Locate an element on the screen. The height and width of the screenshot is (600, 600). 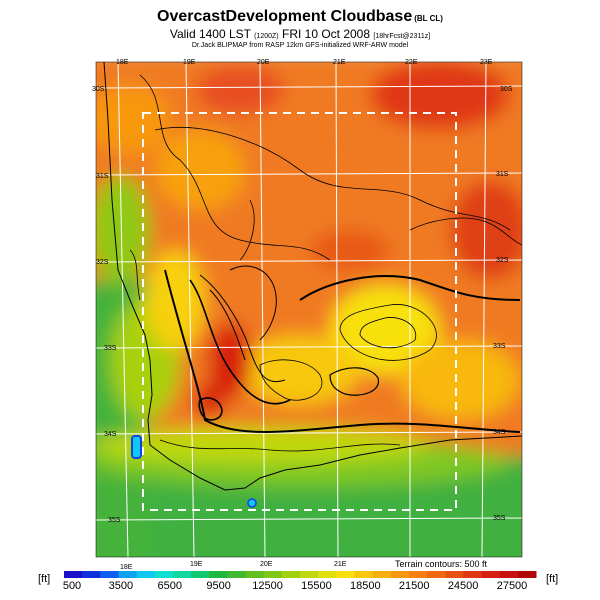
lat-label-left: 35S is located at coordinates (114, 520).